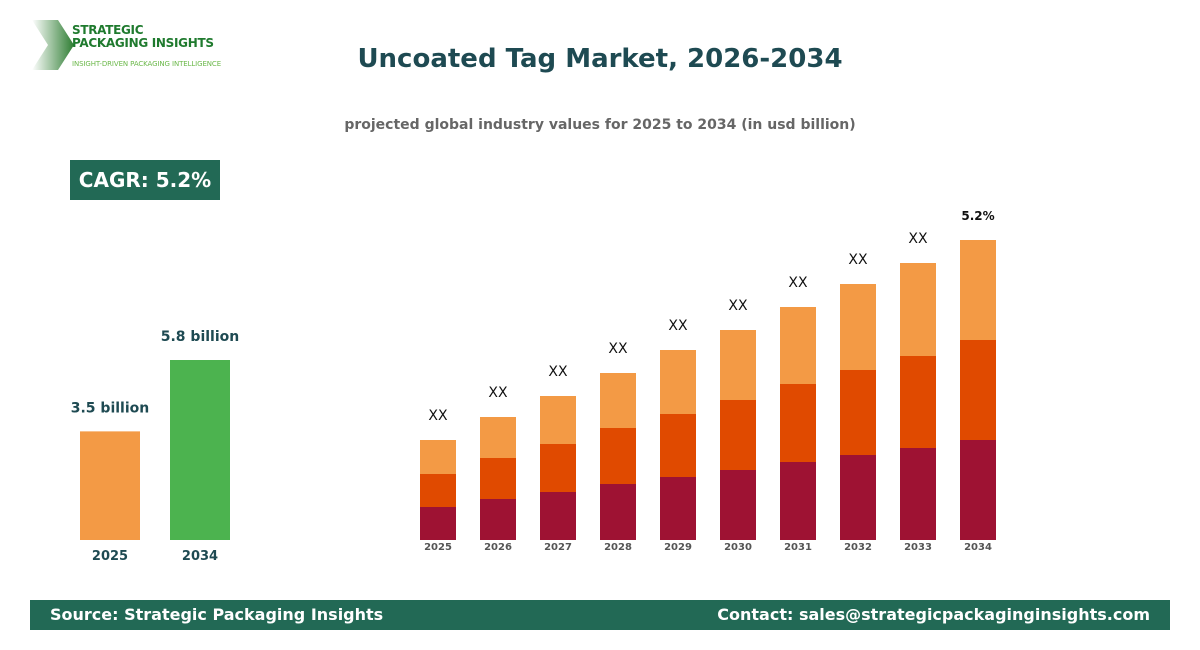 Image resolution: width=1200 pixels, height=650 pixels. I want to click on x-tick-label: 2027, so click(558, 547).